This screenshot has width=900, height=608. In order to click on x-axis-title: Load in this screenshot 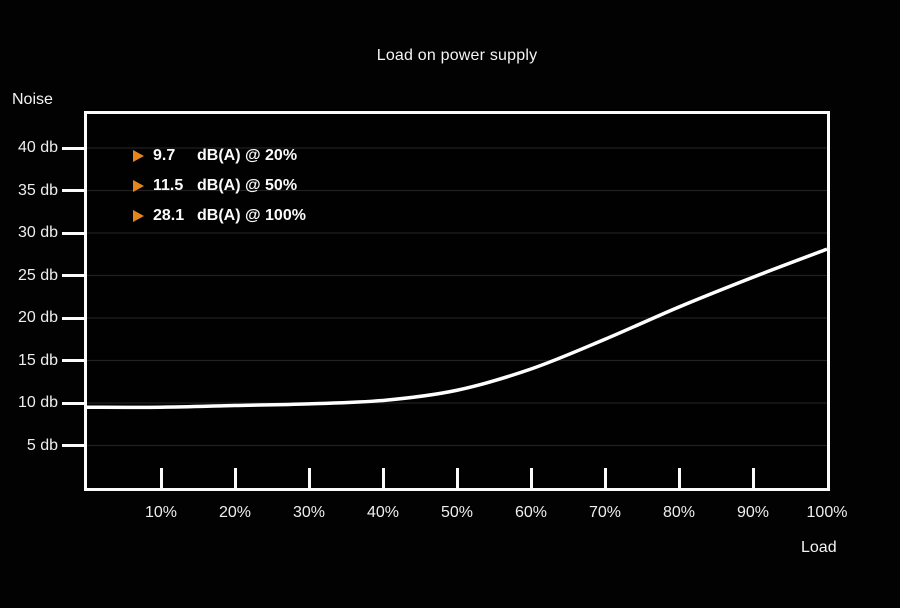, I will do `click(819, 547)`.